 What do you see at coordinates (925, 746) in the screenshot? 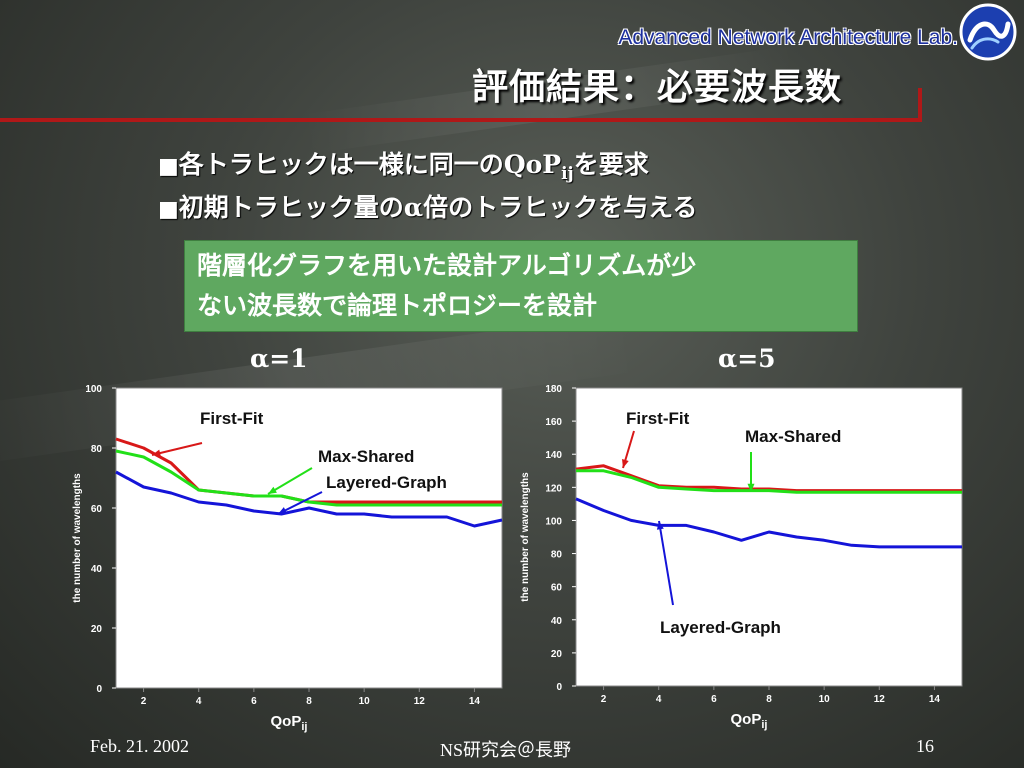
I see `page-number: 16` at bounding box center [925, 746].